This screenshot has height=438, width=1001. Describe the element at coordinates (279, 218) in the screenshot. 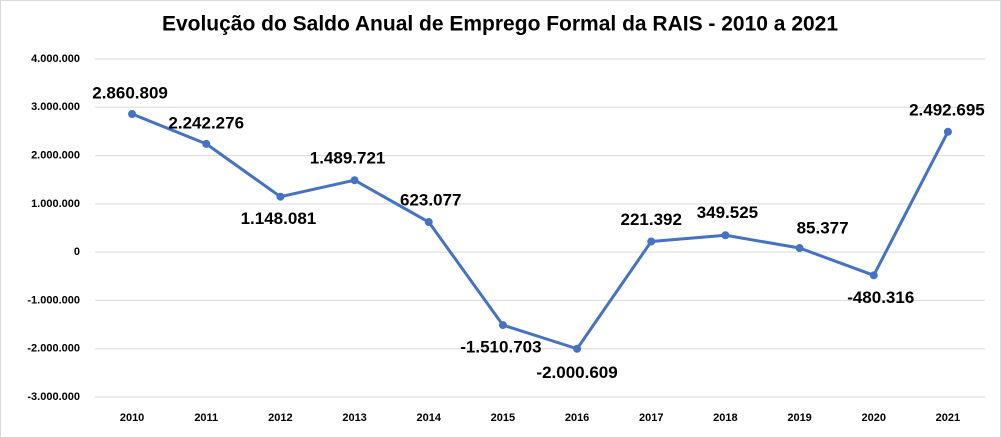

I see `data-label: 1.148.081` at that location.